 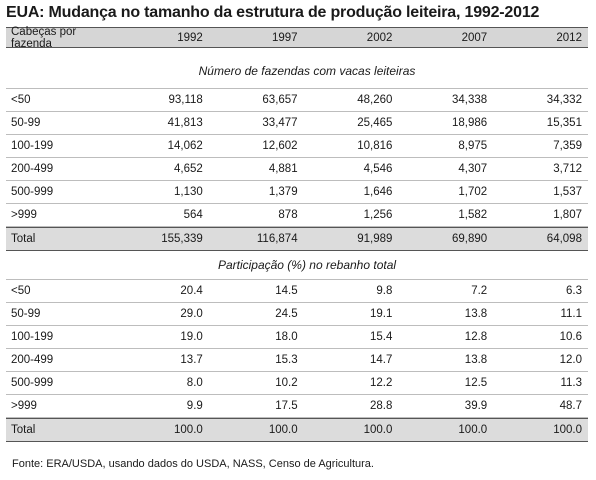 What do you see at coordinates (277, 239) in the screenshot?
I see `cell-value: 116,874` at bounding box center [277, 239].